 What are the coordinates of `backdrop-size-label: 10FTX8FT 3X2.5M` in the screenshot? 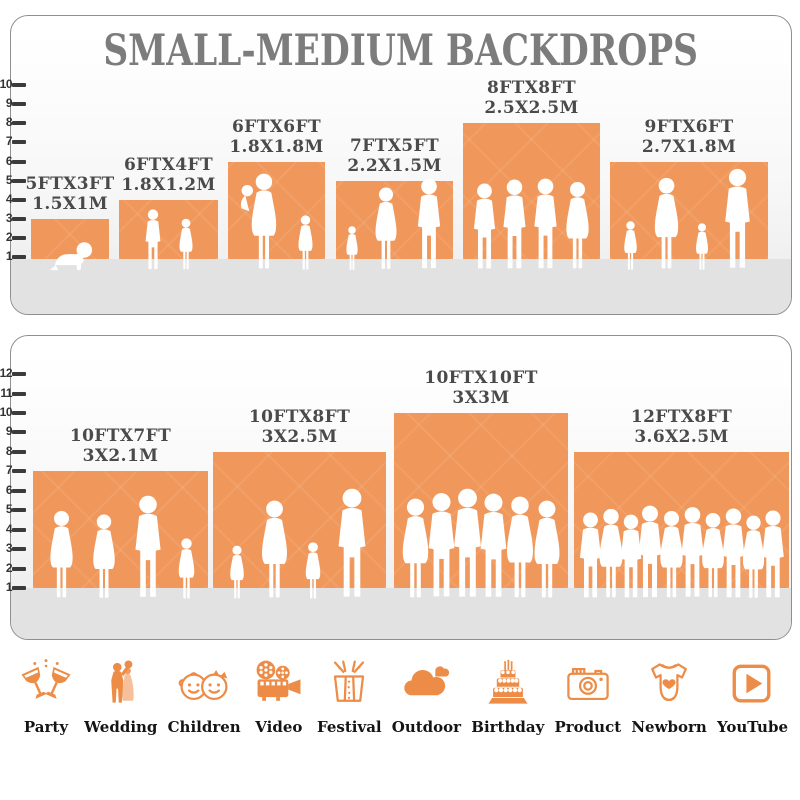 It's located at (299, 427).